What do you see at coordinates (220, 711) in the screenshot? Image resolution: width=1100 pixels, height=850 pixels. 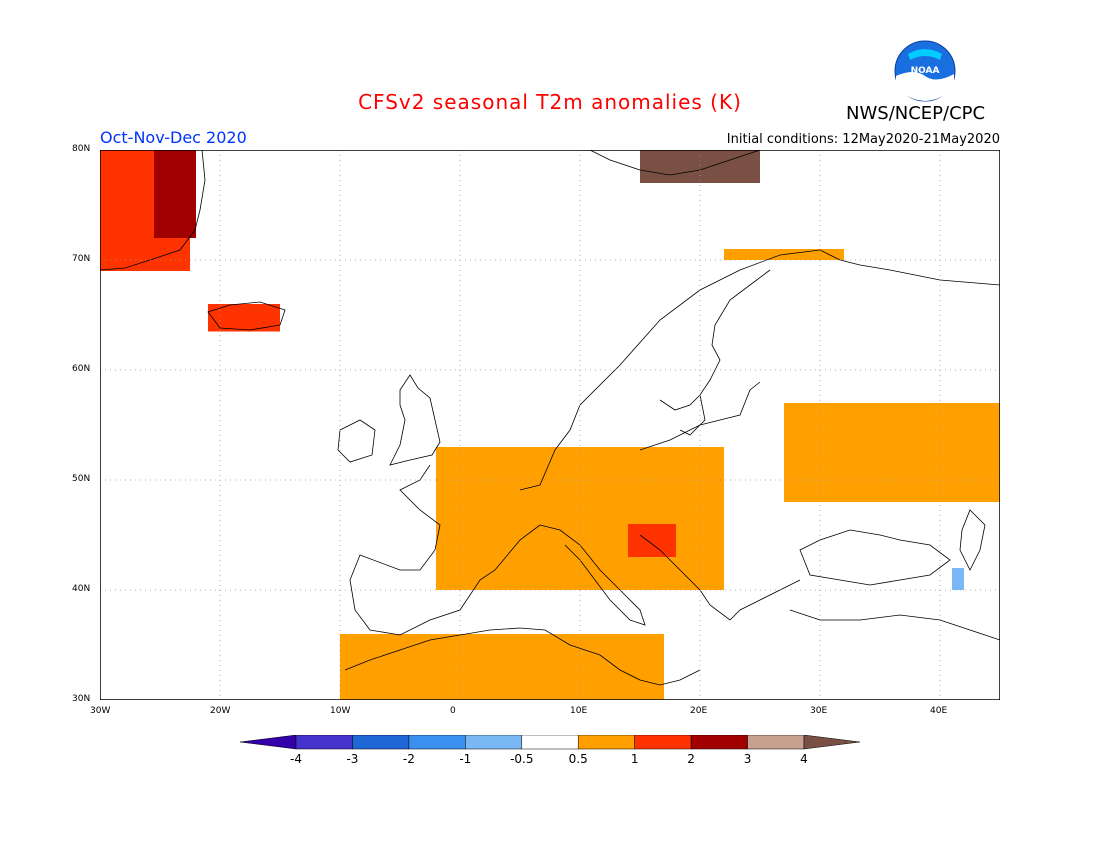 I see `lon-label: 20W` at bounding box center [220, 711].